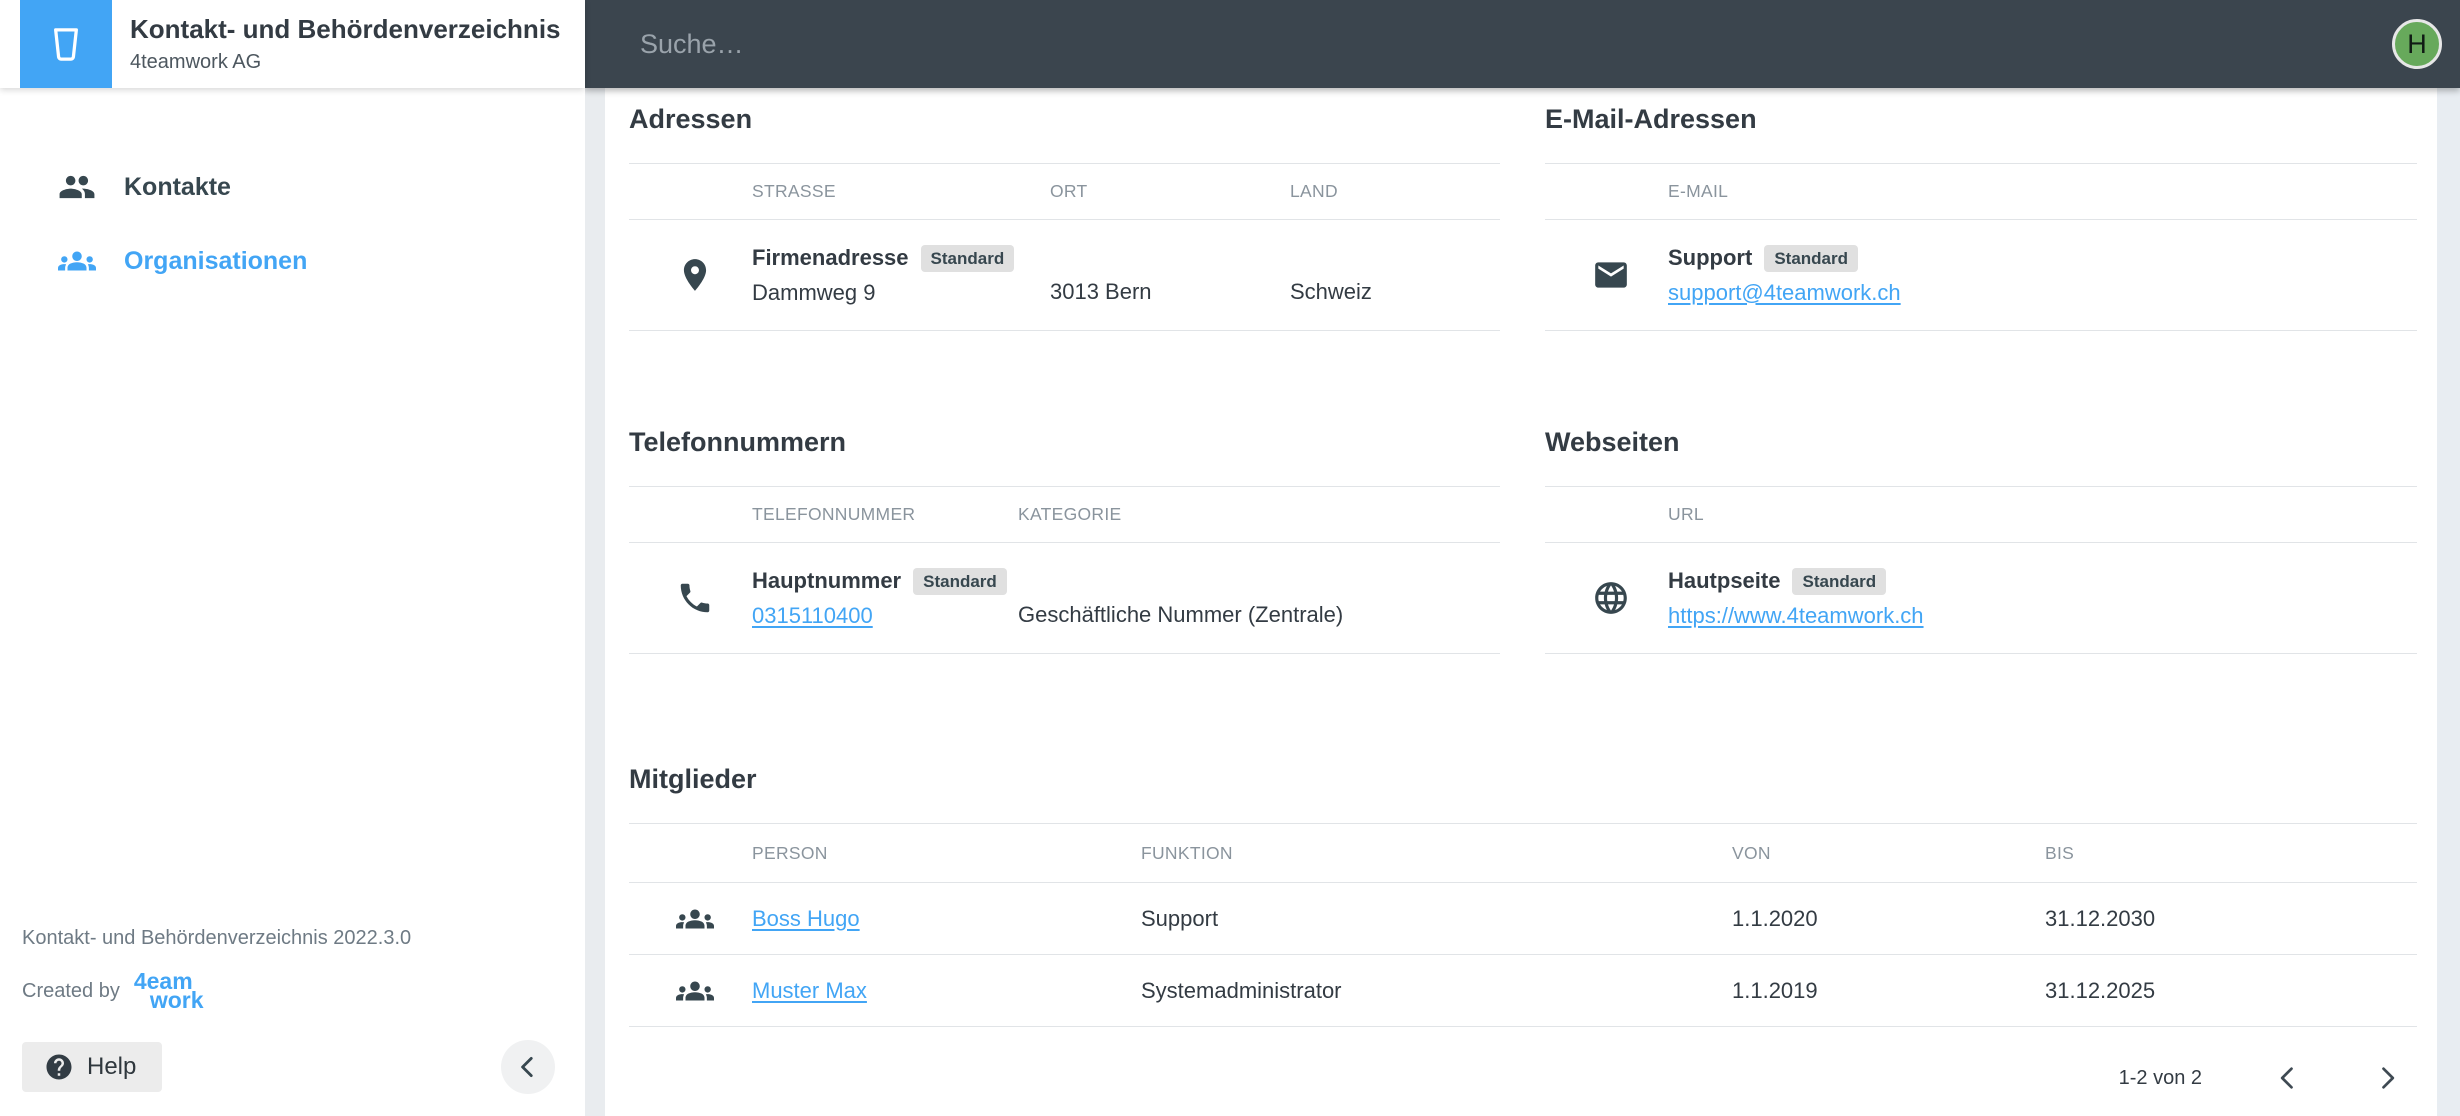 The width and height of the screenshot is (2460, 1116). What do you see at coordinates (2417, 44) in the screenshot?
I see `user-avatar: H` at bounding box center [2417, 44].